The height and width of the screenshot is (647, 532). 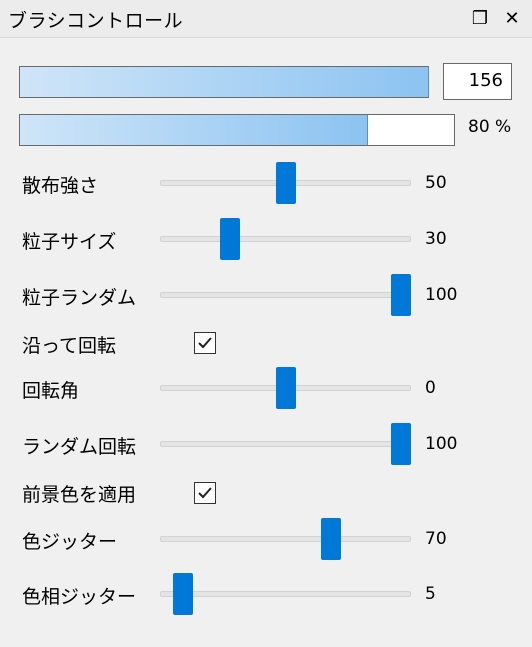 I want to click on rotation-angle-thumb, so click(x=285, y=388).